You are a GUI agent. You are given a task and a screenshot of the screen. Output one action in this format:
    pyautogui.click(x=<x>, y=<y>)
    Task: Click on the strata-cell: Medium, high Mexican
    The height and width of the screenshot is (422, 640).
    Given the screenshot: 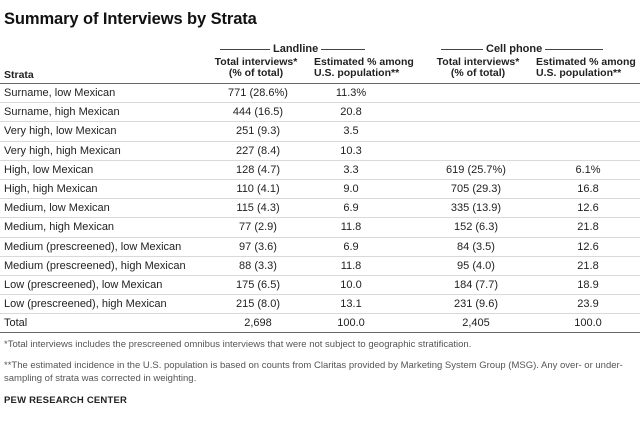 What is the action you would take?
    pyautogui.click(x=59, y=227)
    